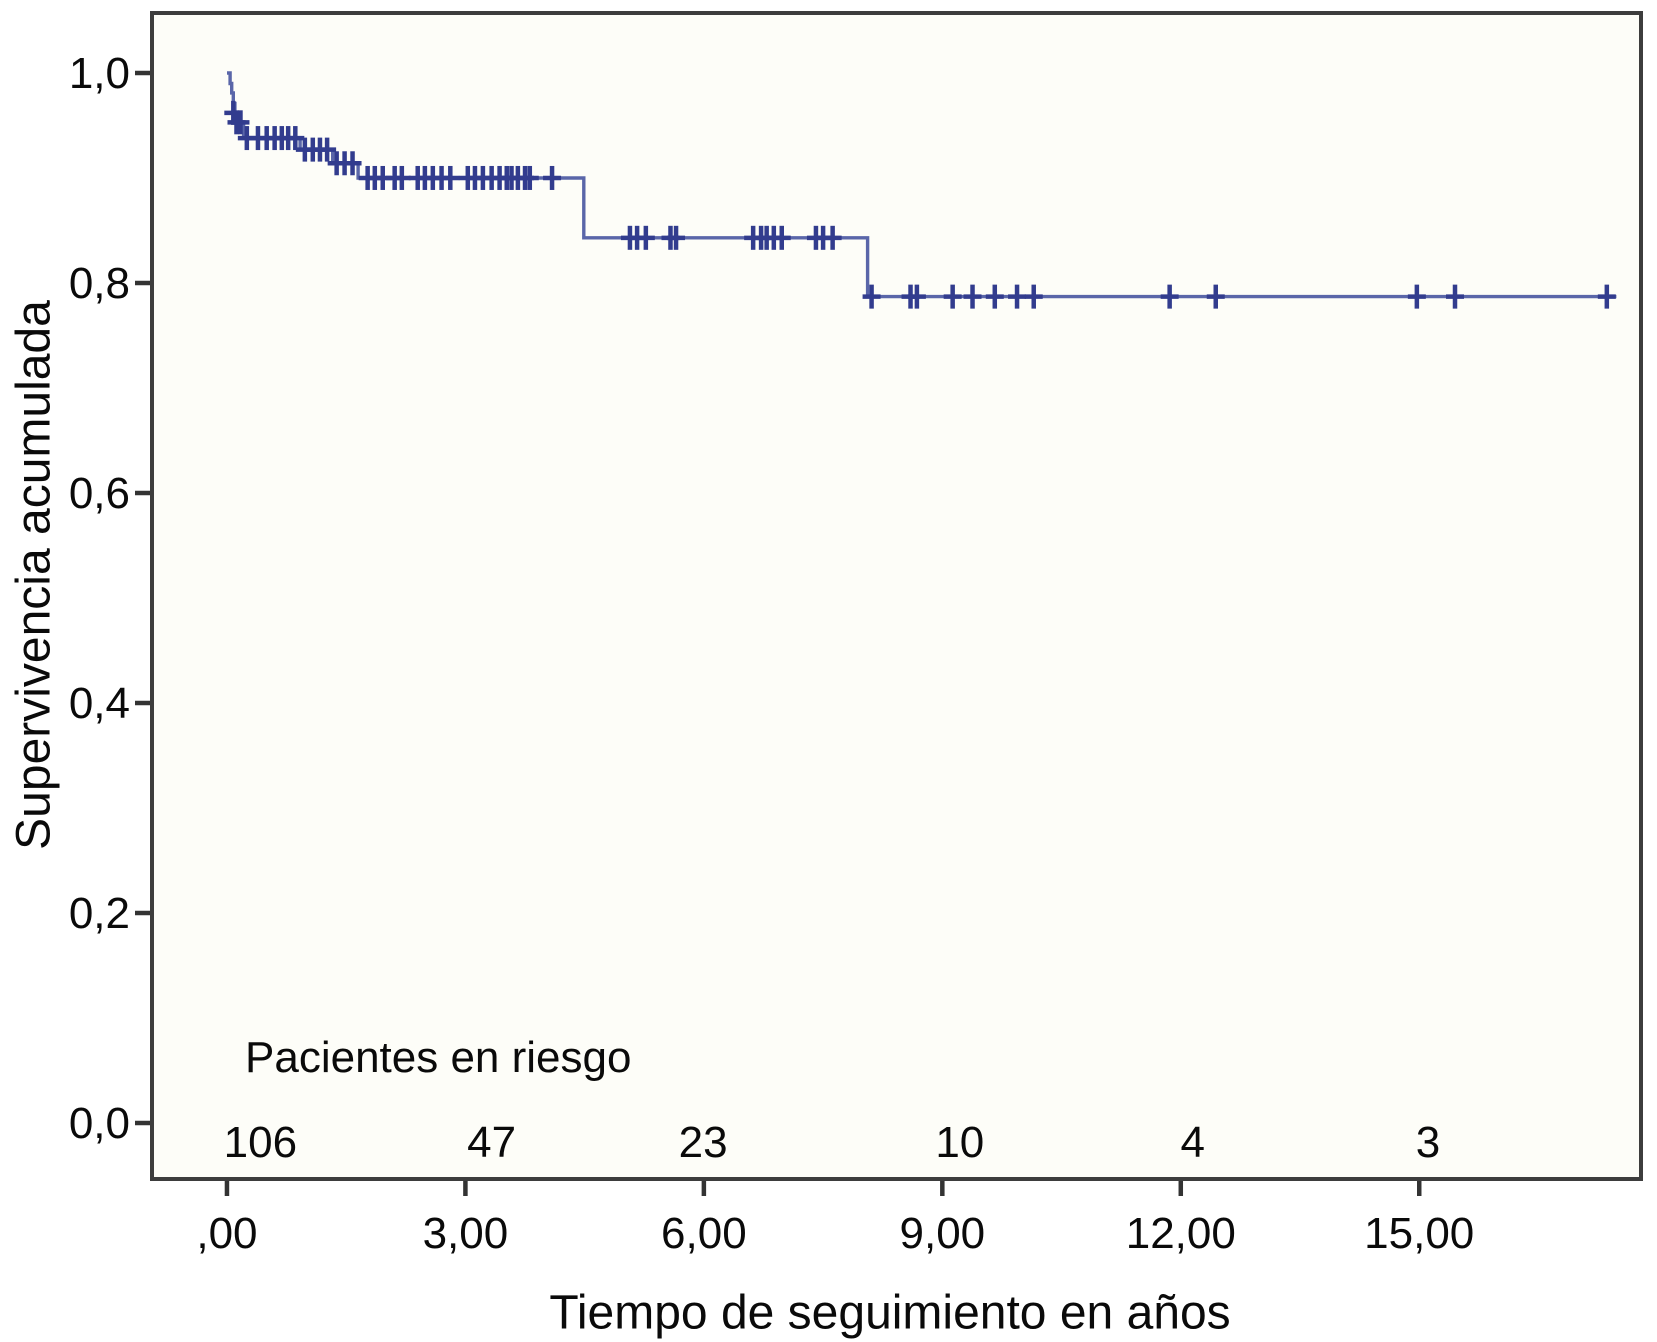 This screenshot has height=1342, width=1657. I want to click on y-tick-label-4: 0,8, so click(99, 283).